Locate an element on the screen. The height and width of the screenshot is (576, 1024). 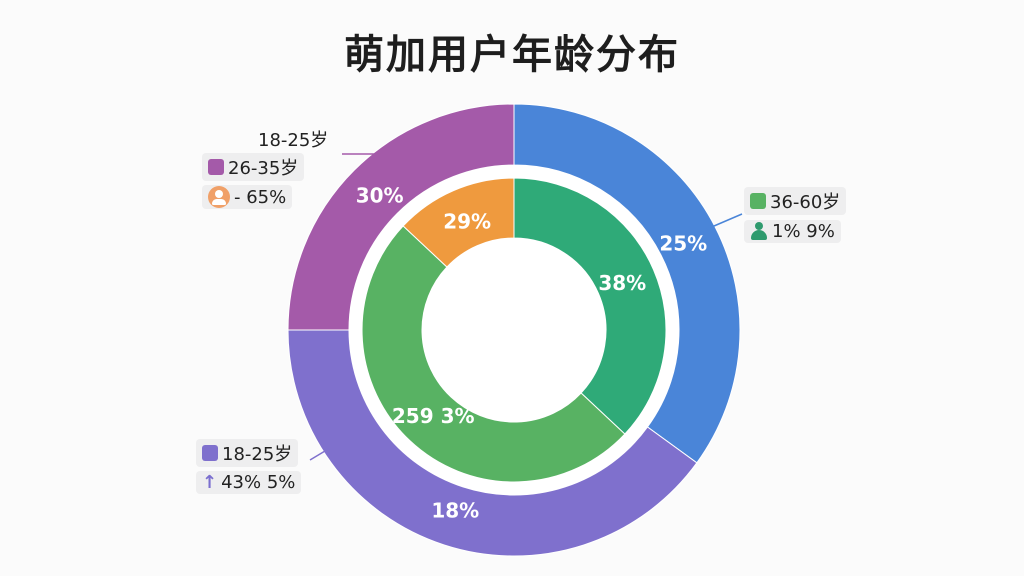
legend-bottom-left-row-1: 18-25岁 is located at coordinates (247, 453).